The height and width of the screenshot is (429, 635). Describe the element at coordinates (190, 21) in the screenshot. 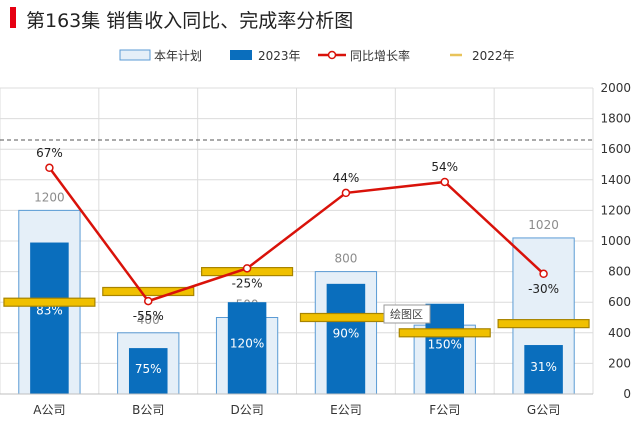

I see `chart-title: 第163集 销售收入同比、完成率分析图` at that location.